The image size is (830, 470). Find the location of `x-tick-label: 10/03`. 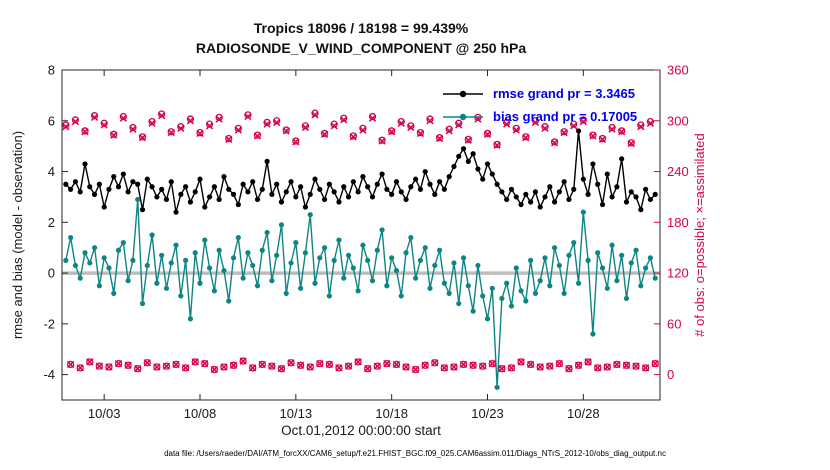

x-tick-label: 10/03 is located at coordinates (104, 413).